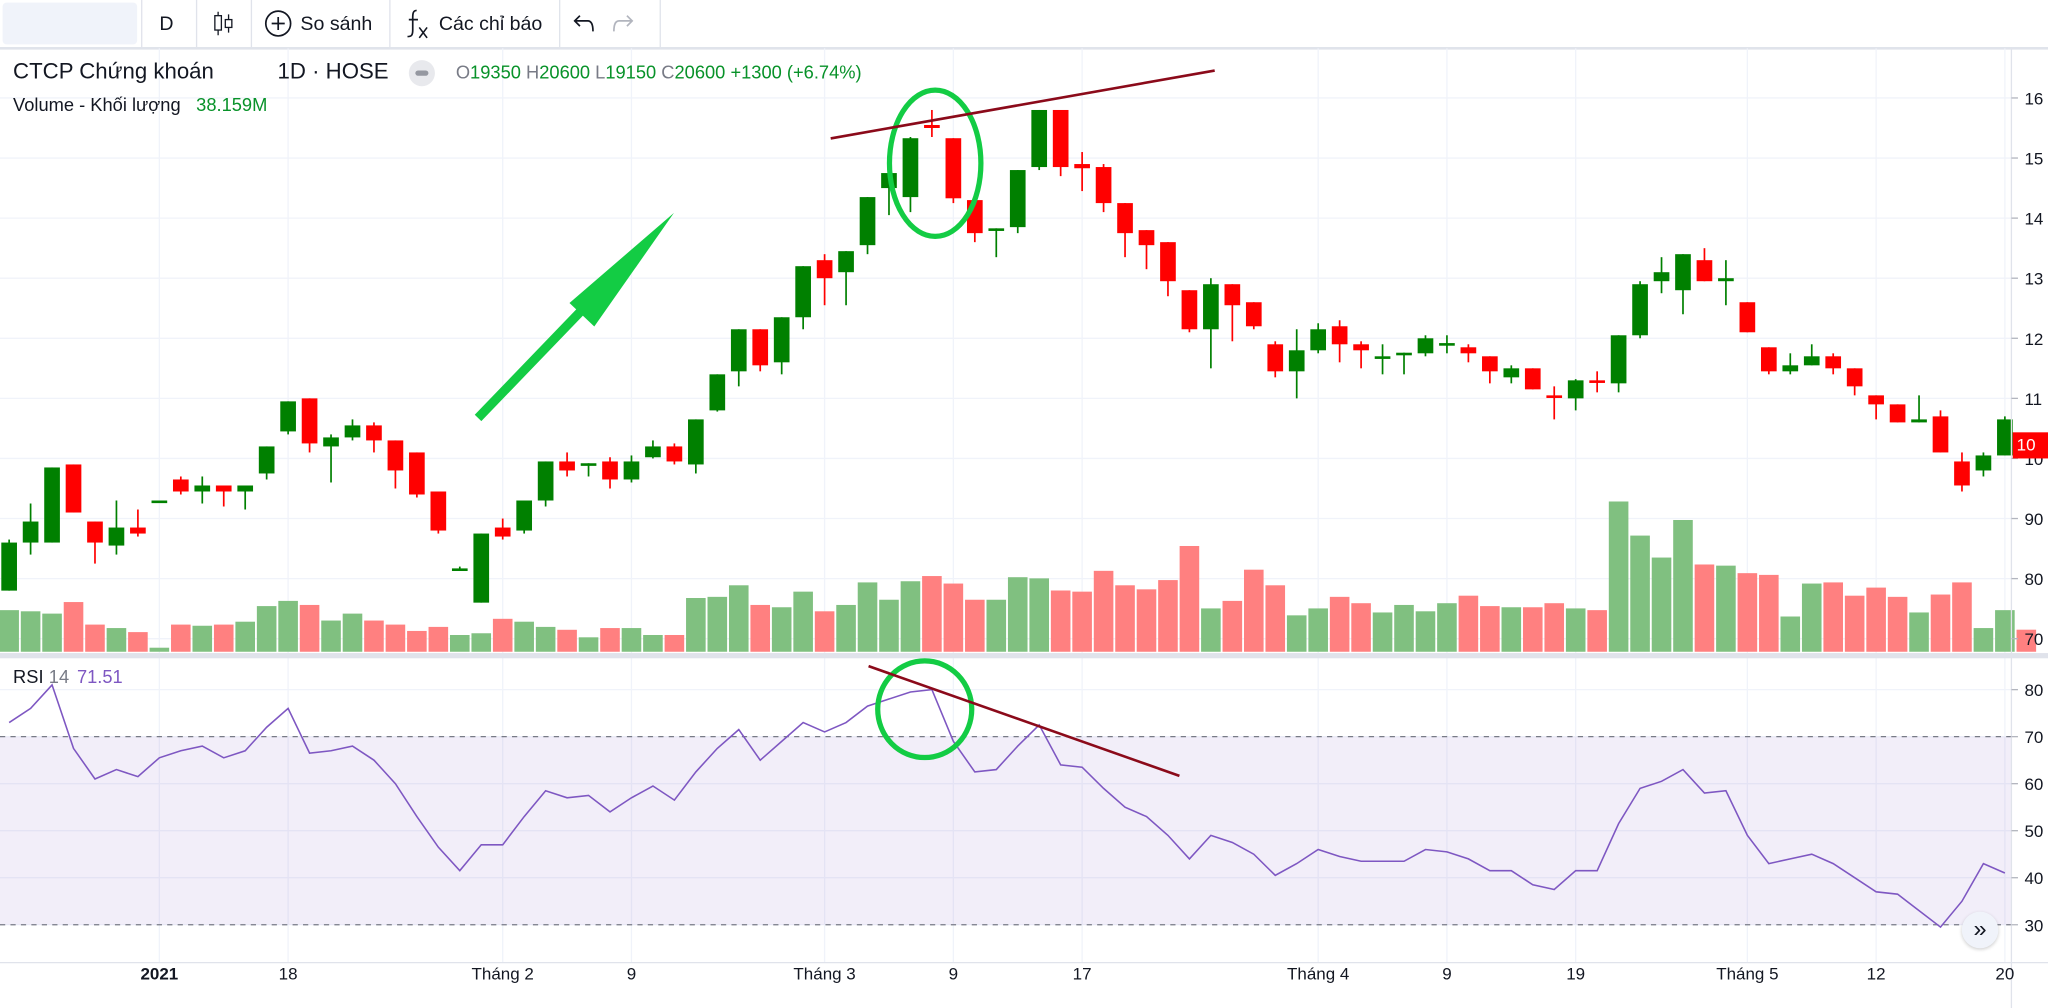  I want to click on undo-button, so click(587, 23).